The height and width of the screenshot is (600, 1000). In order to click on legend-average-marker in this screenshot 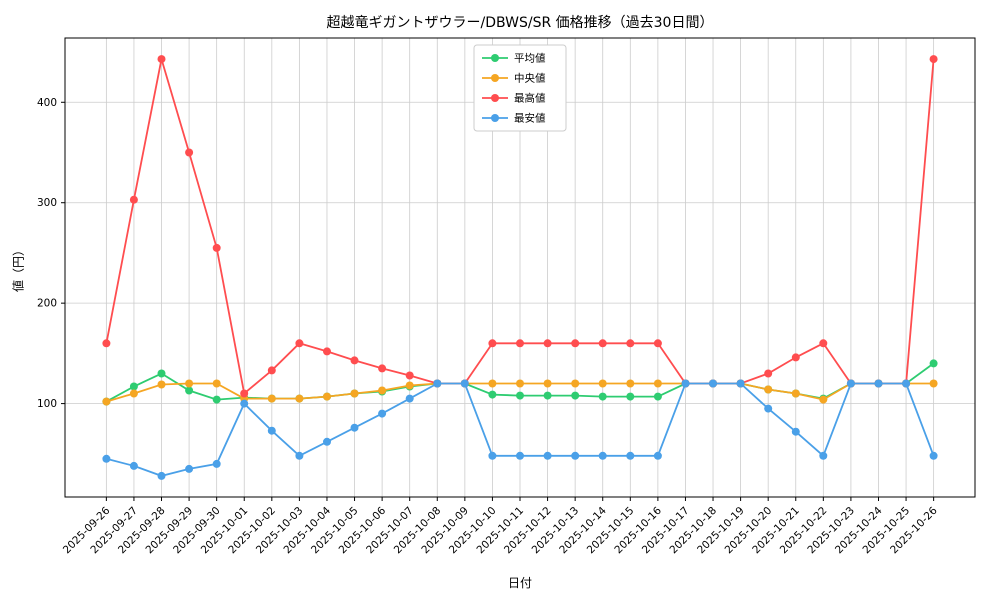, I will do `click(495, 58)`.